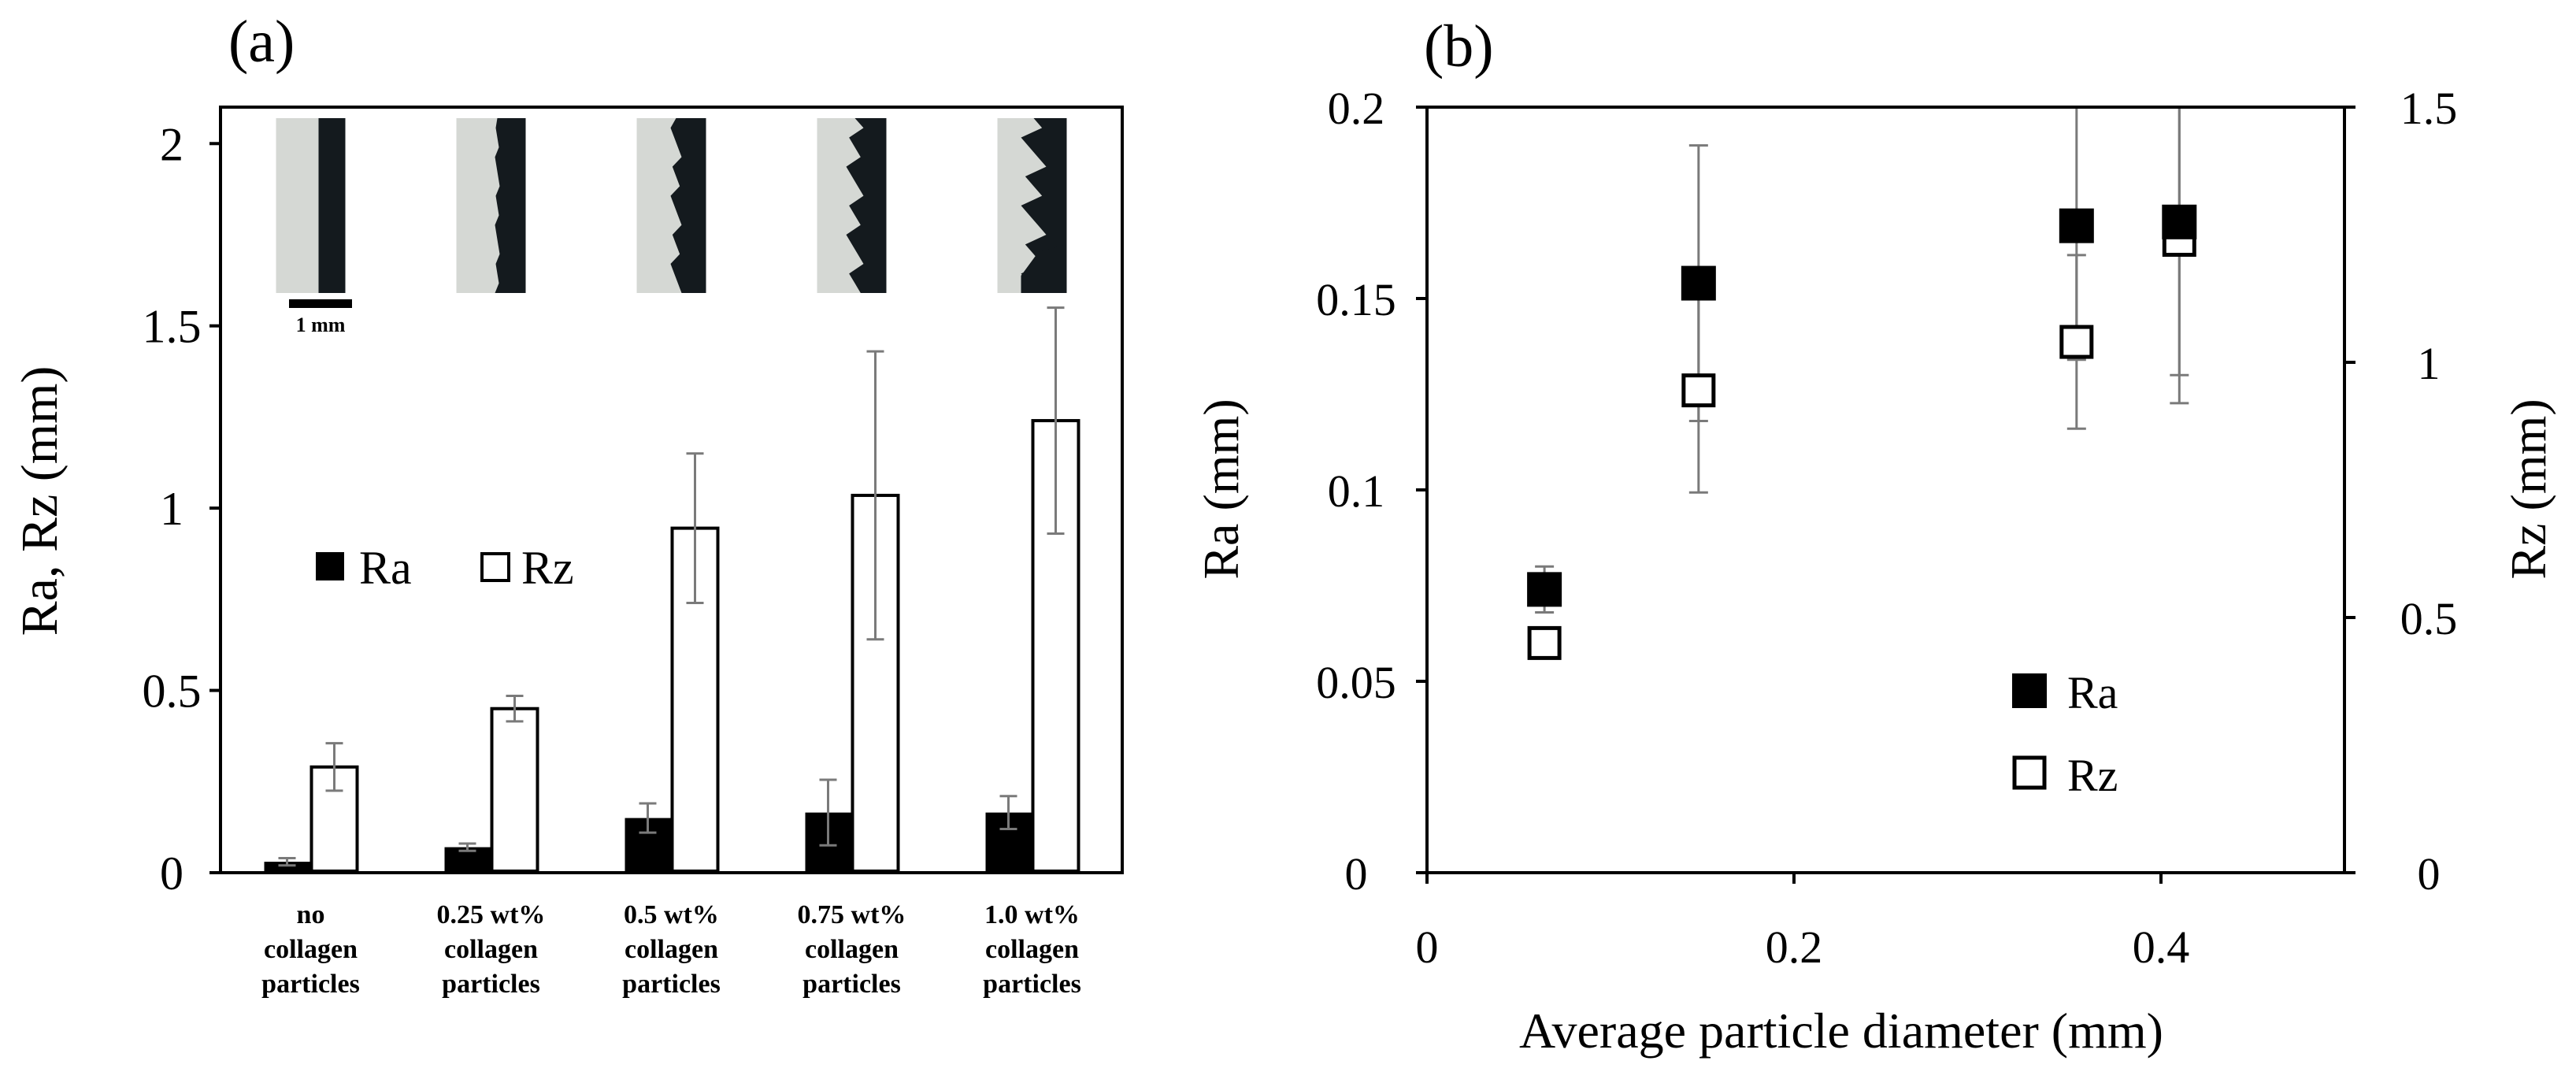  Describe the element at coordinates (171, 509) in the screenshot. I see `y-tick-label: 1` at that location.